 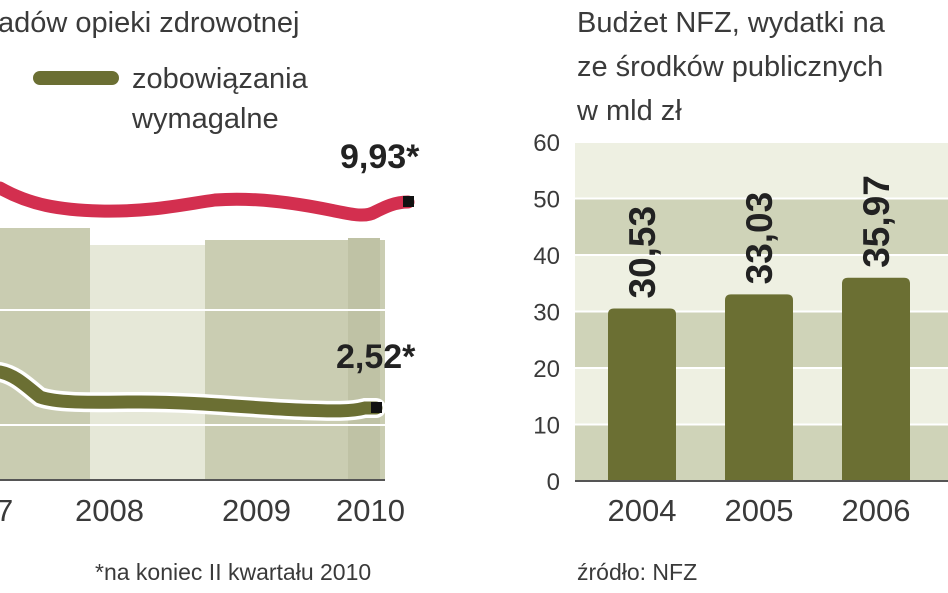 What do you see at coordinates (629, 111) in the screenshot?
I see `right-title-line3: w mld zł` at bounding box center [629, 111].